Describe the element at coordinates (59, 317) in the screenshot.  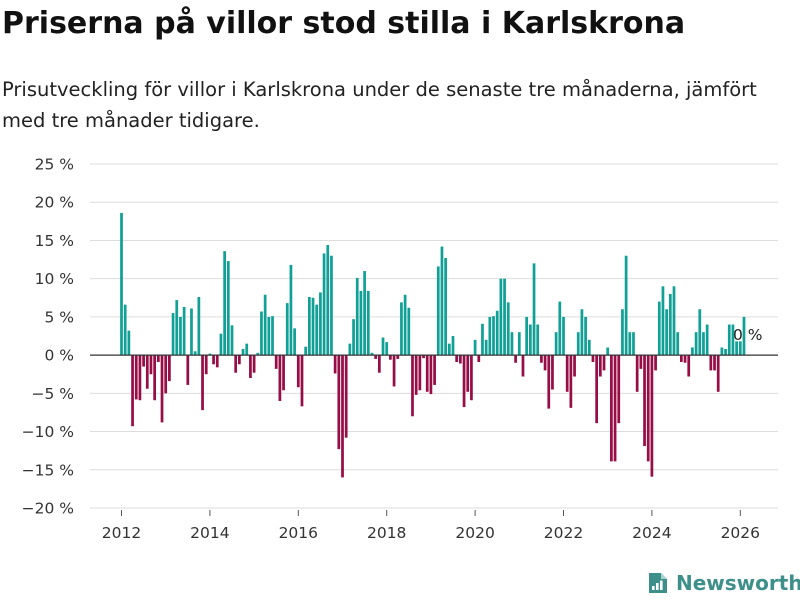
I see `y-tick-label: 5 %` at that location.